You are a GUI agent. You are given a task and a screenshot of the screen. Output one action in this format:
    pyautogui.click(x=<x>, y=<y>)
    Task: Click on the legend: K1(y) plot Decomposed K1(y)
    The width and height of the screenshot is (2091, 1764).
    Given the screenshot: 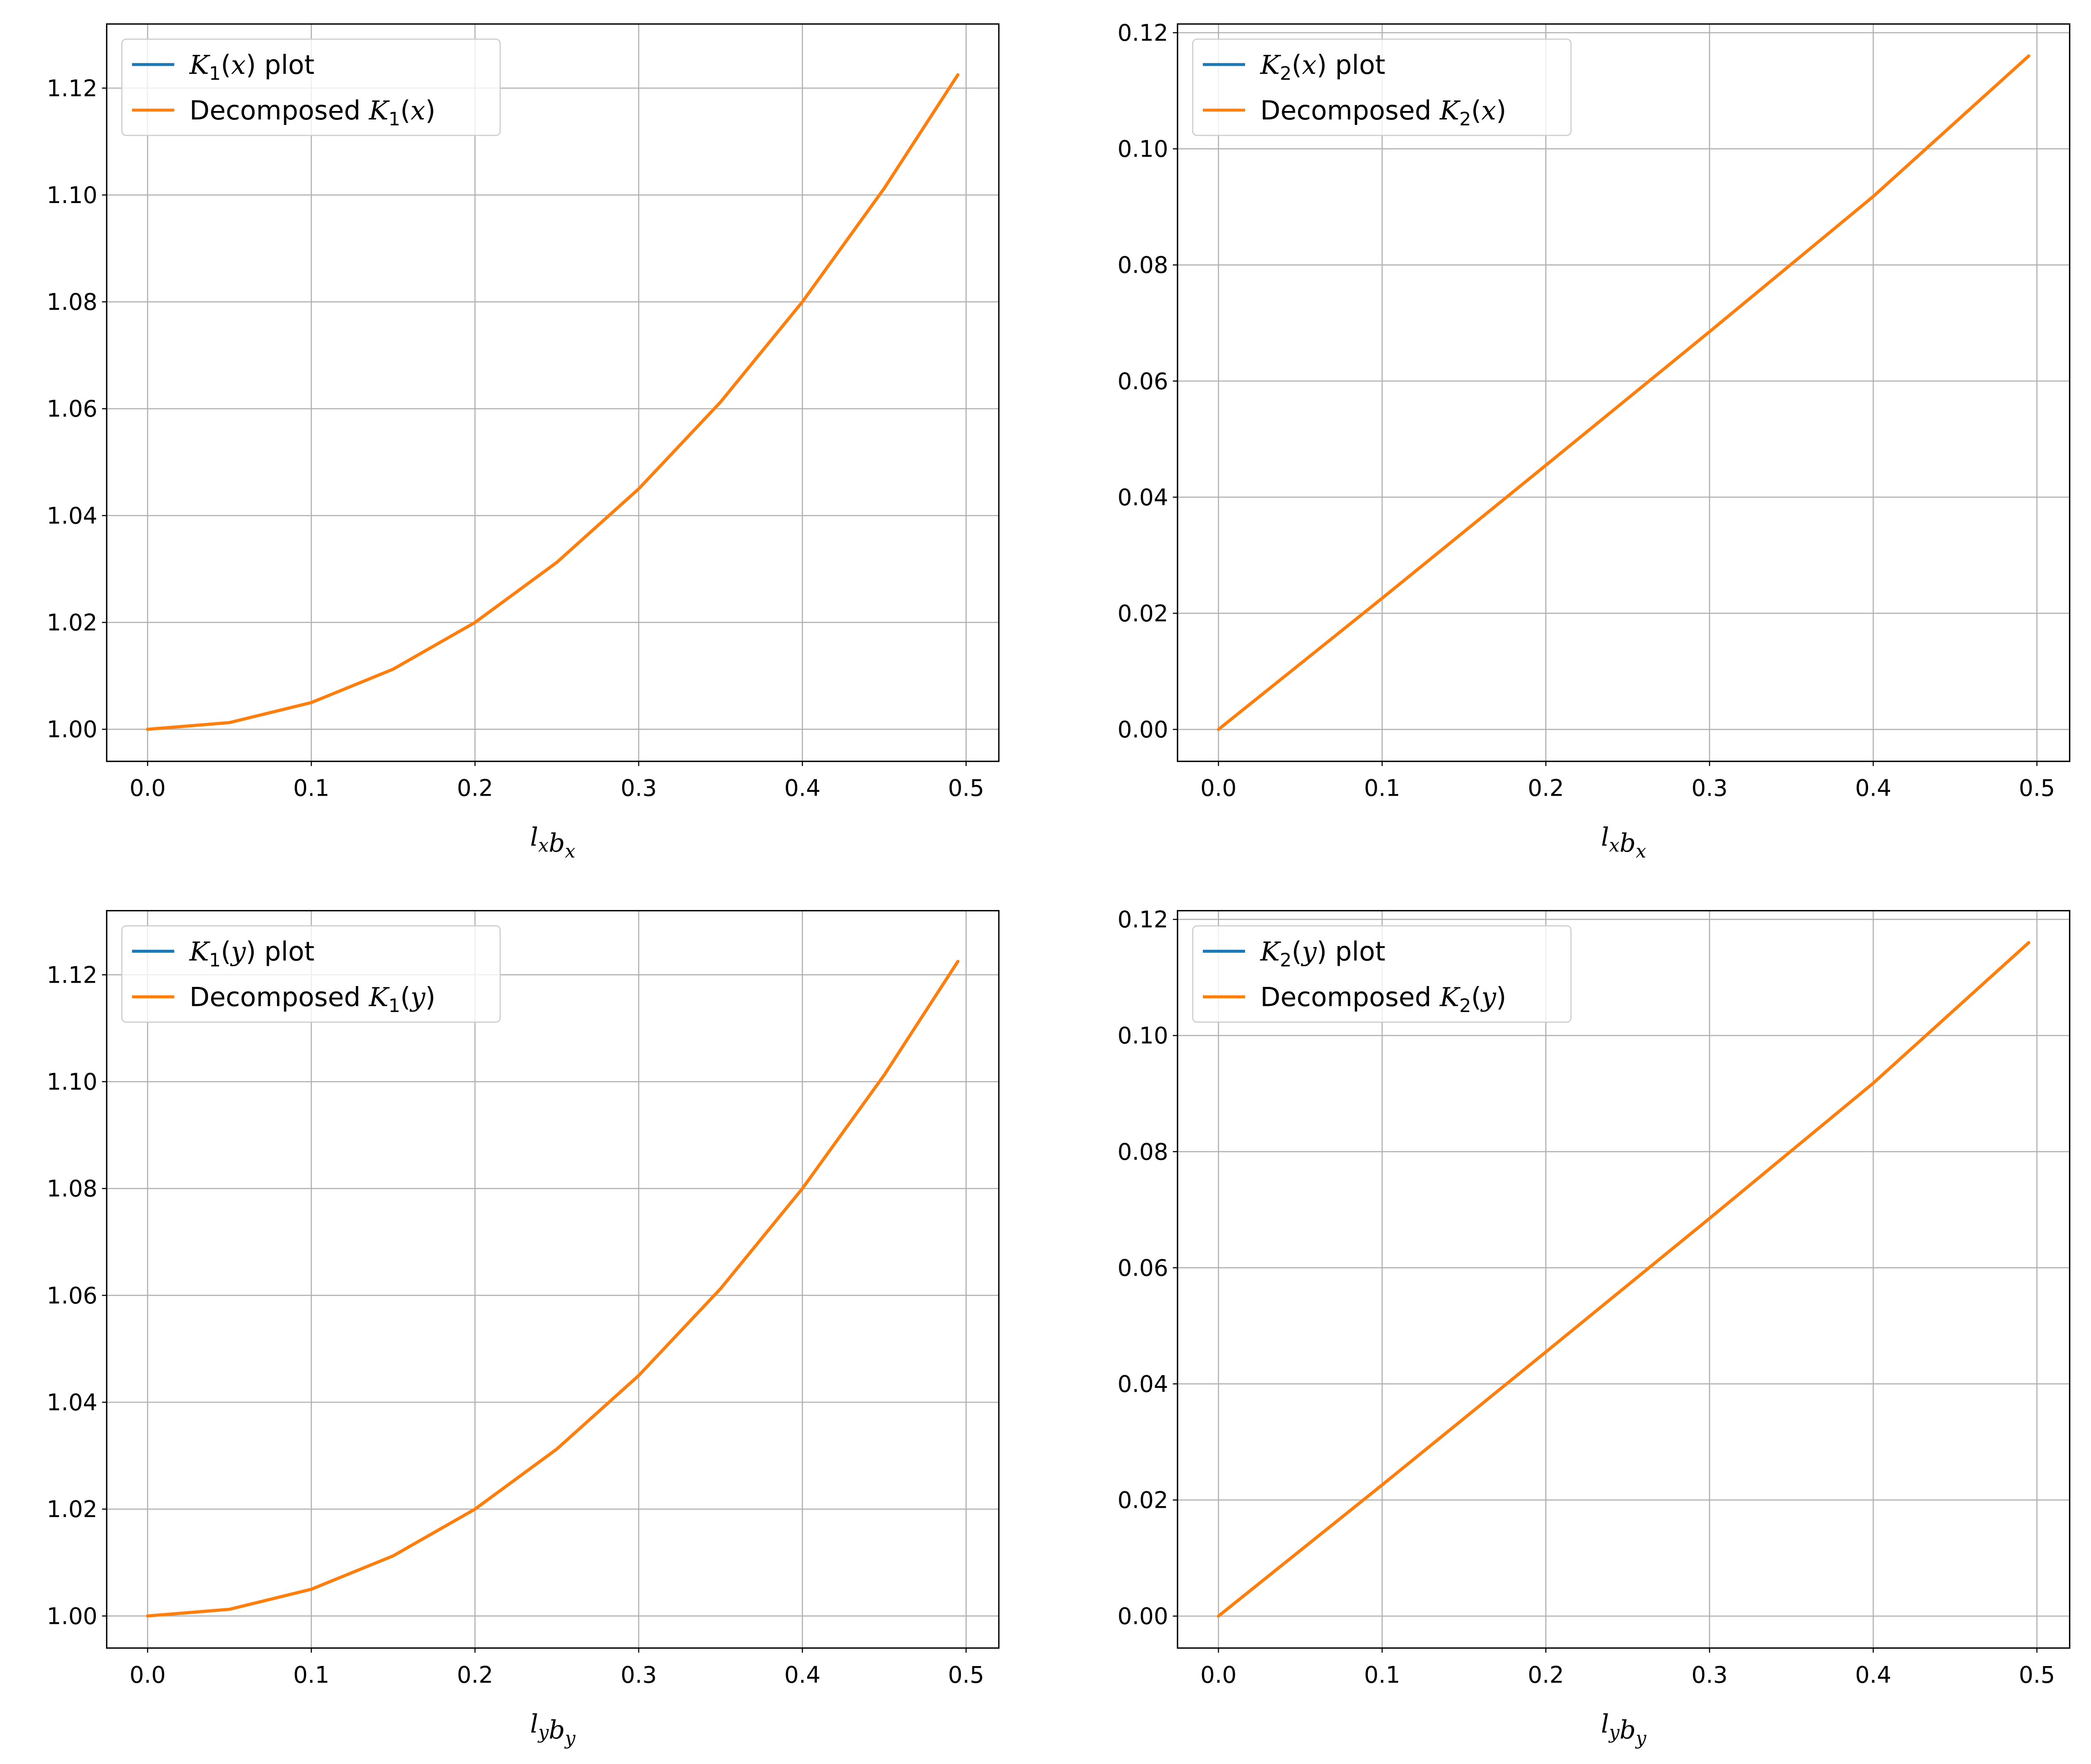 What is the action you would take?
    pyautogui.click(x=311, y=974)
    